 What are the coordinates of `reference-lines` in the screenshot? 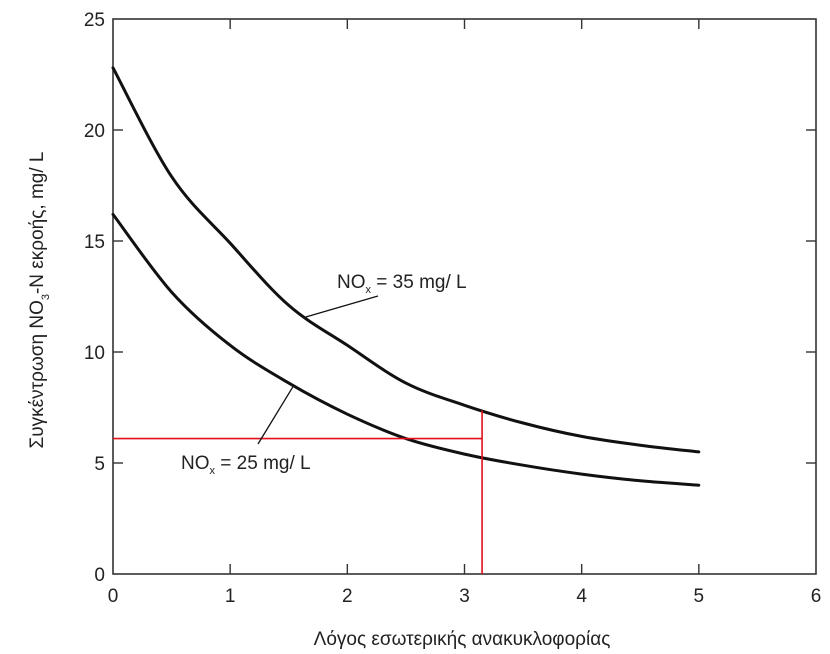 It's located at (298, 492).